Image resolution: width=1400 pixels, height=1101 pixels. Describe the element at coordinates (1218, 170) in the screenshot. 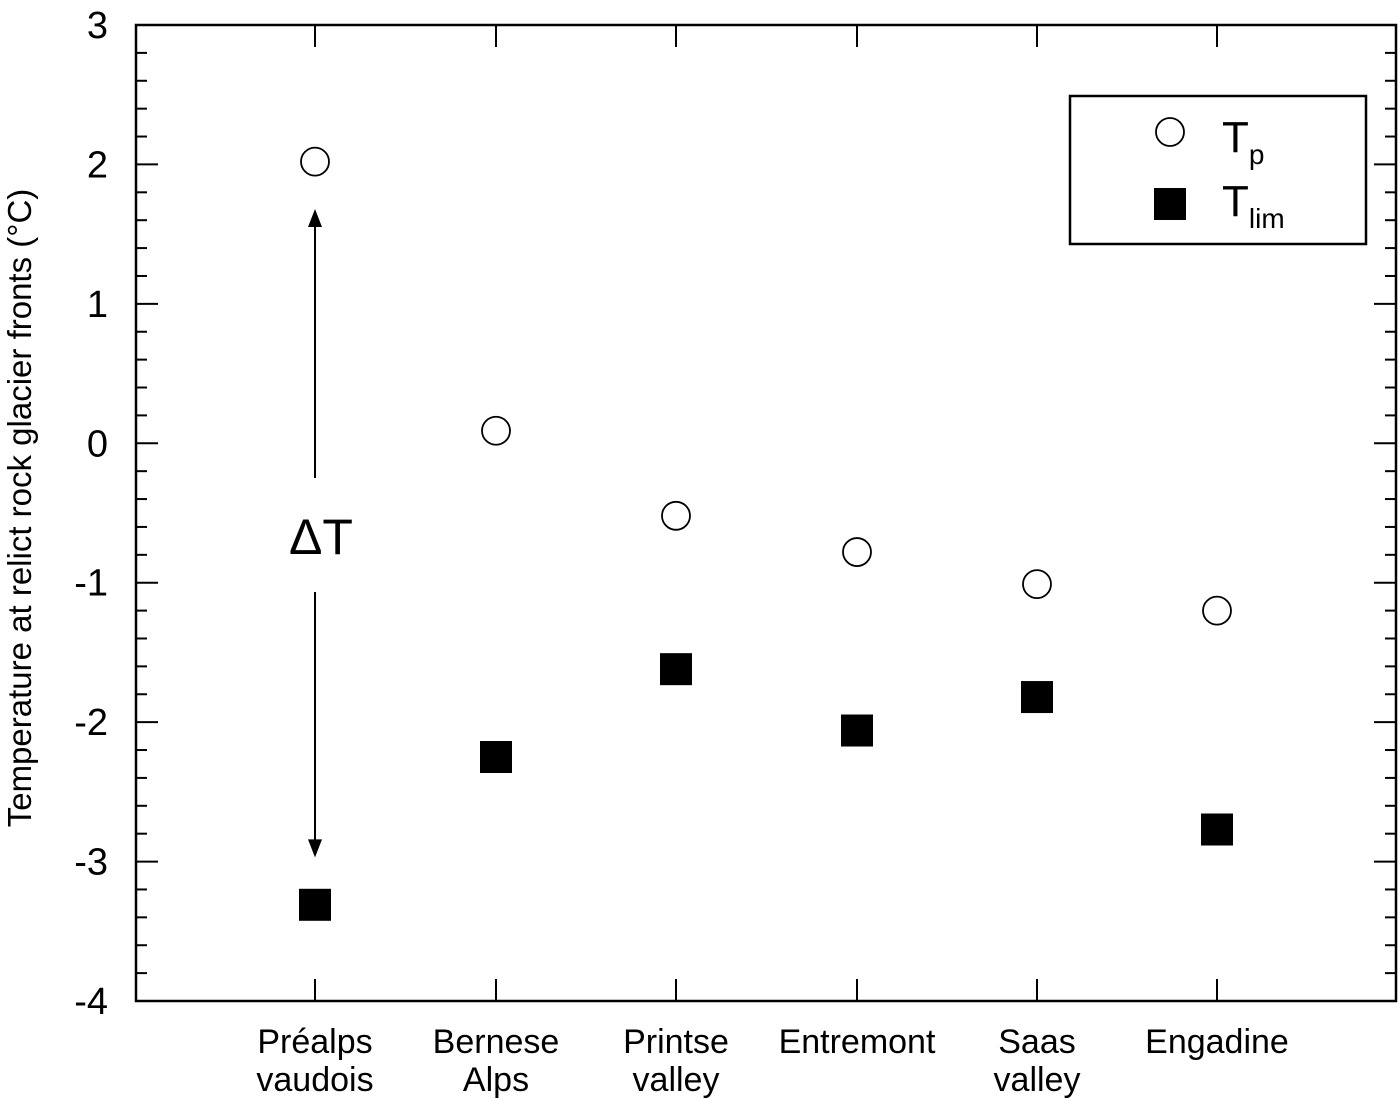

I see `legend-box` at that location.